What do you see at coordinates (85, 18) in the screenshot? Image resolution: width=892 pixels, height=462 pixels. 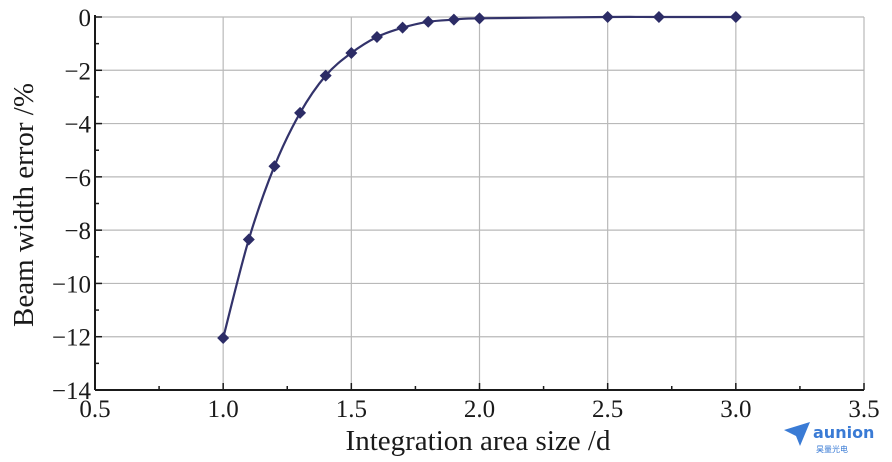 I see `y-tick-label: 0` at bounding box center [85, 18].